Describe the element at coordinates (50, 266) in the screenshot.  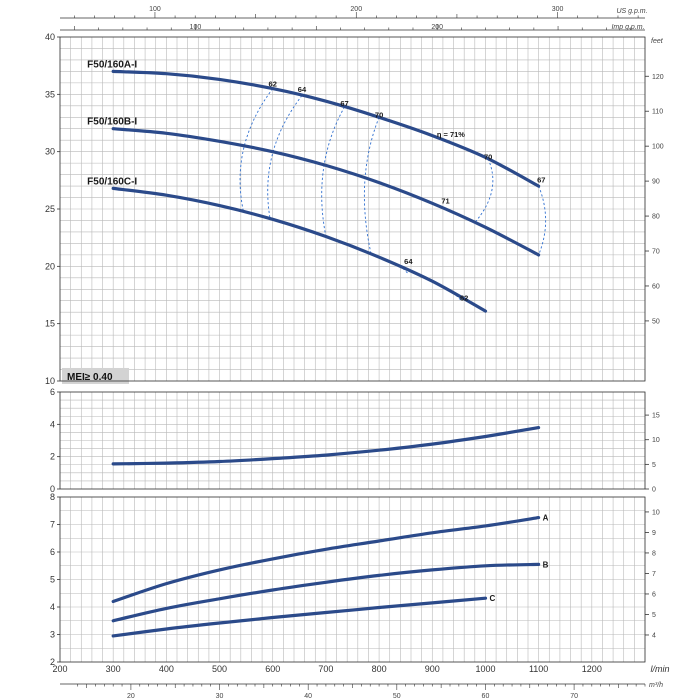
I see `y-tick-label: 20` at that location.